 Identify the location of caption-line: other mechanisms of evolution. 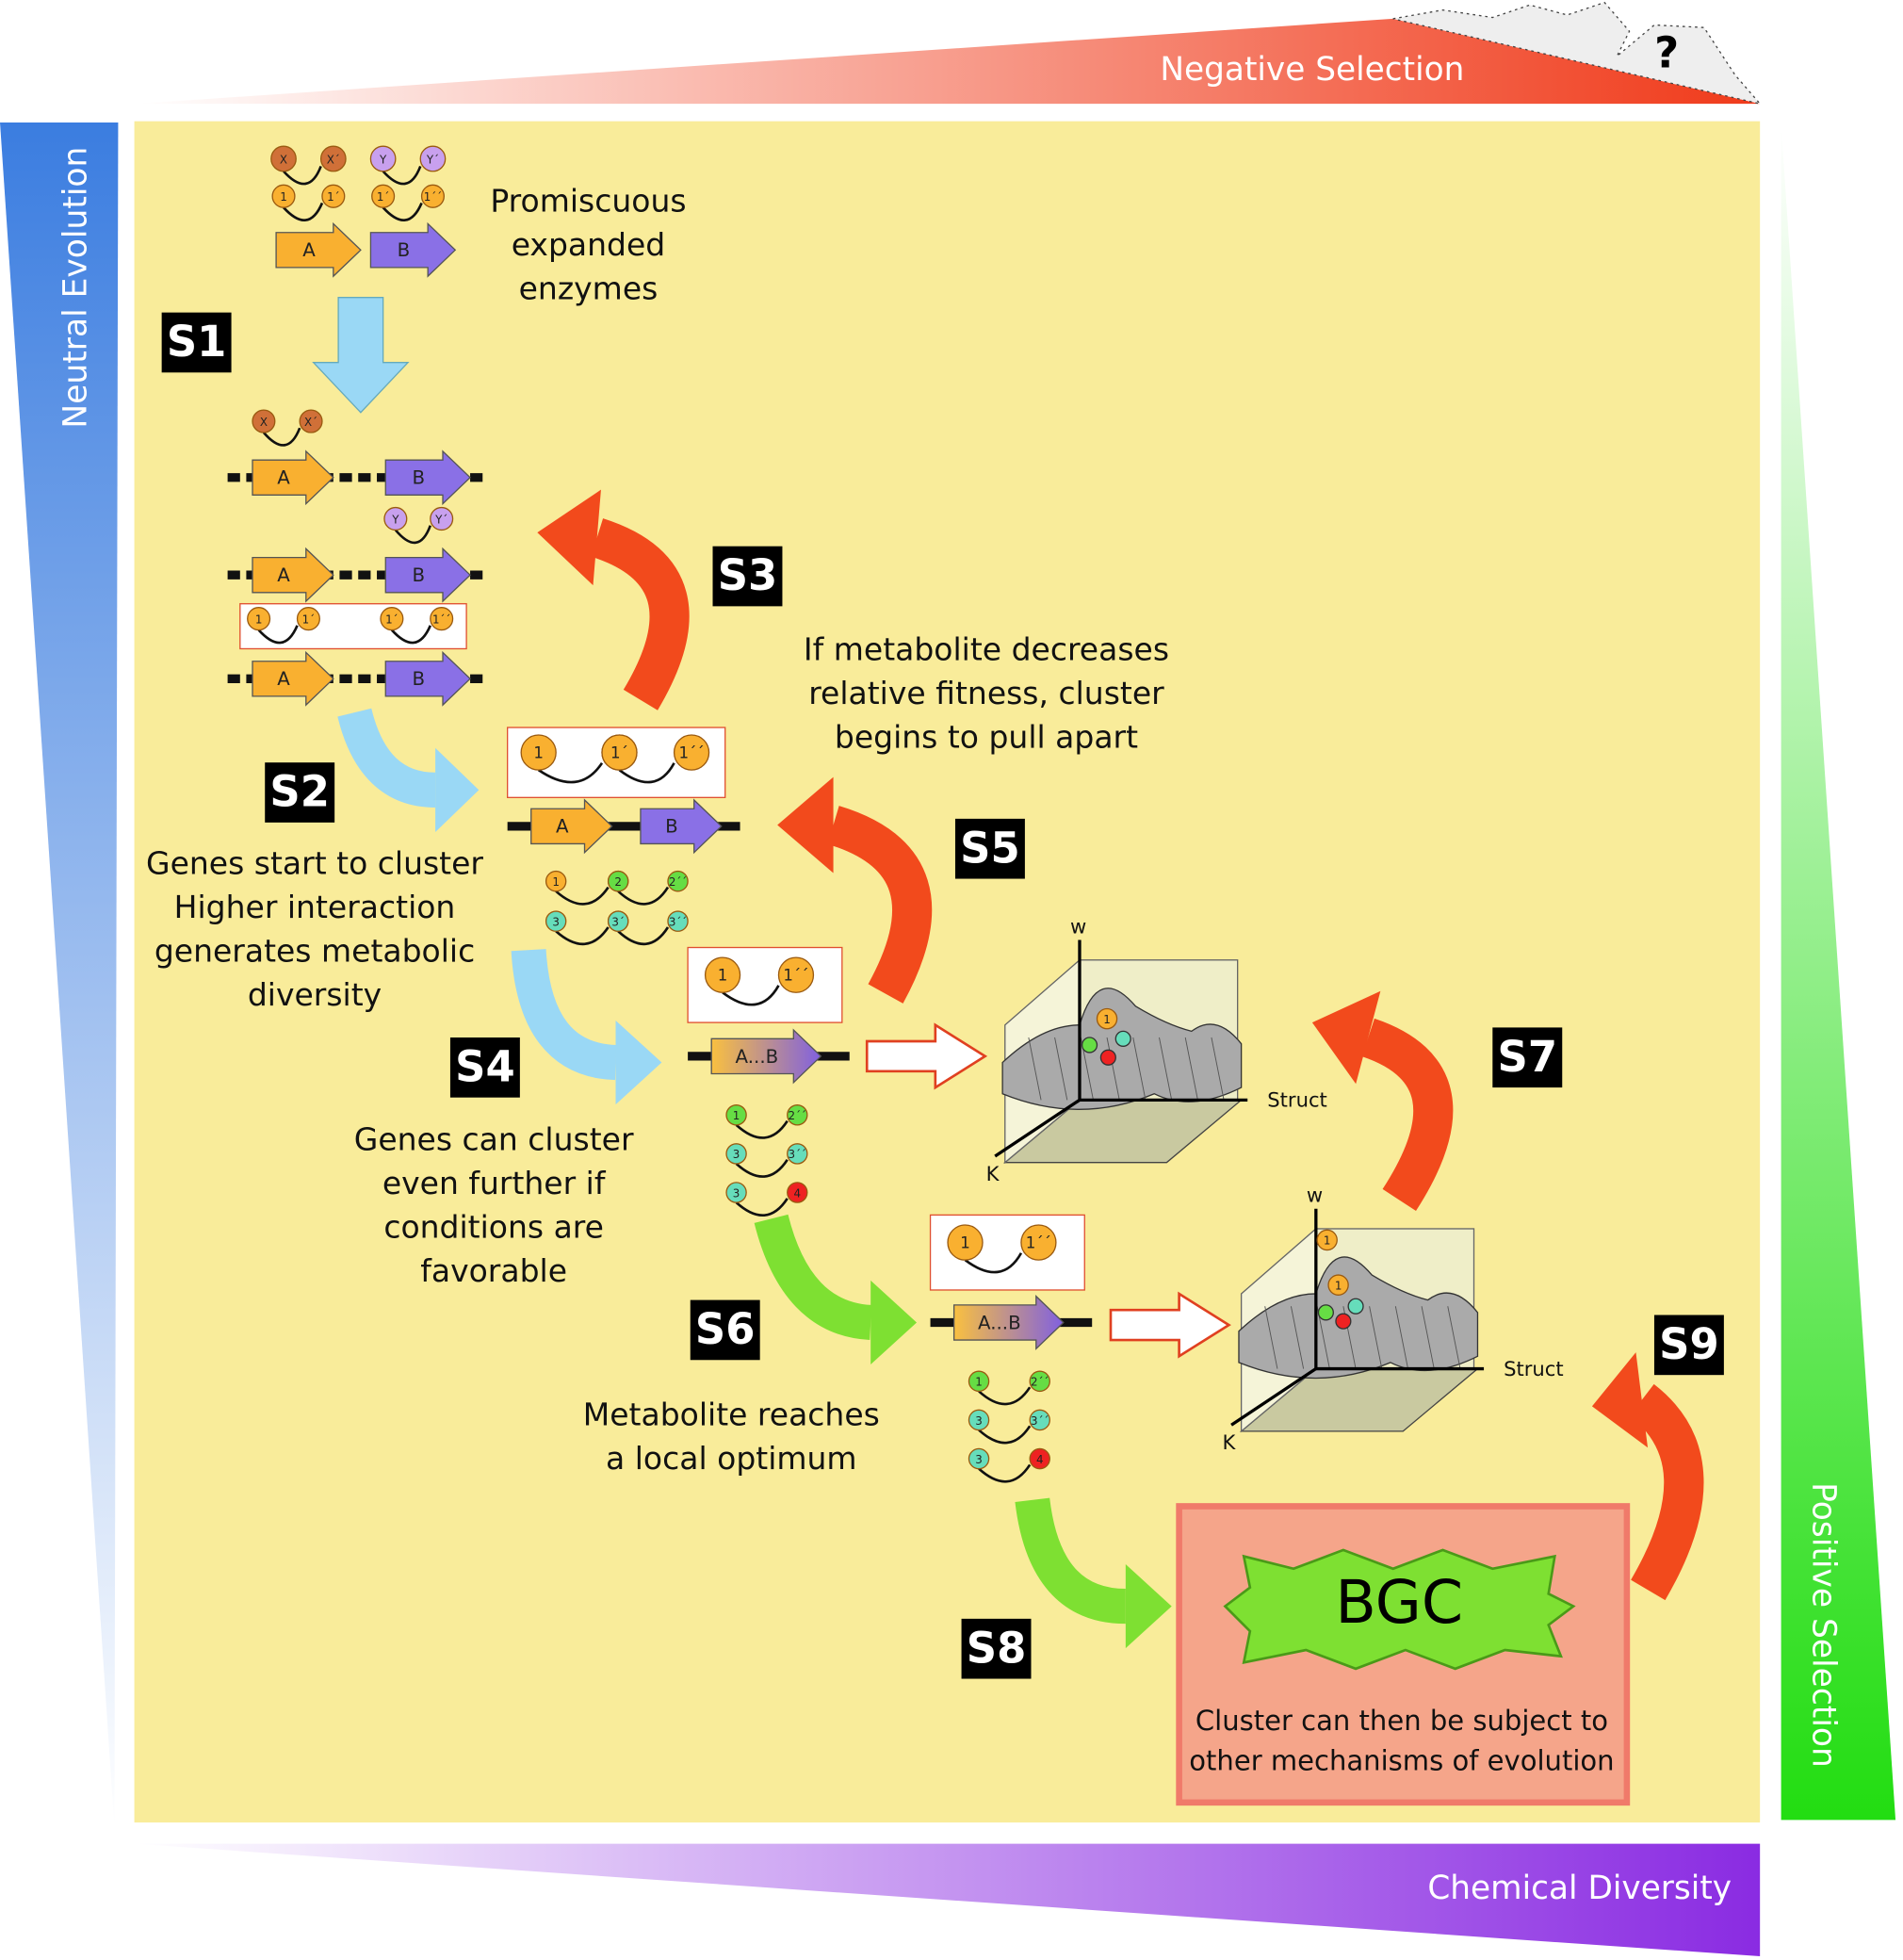
(1401, 1760).